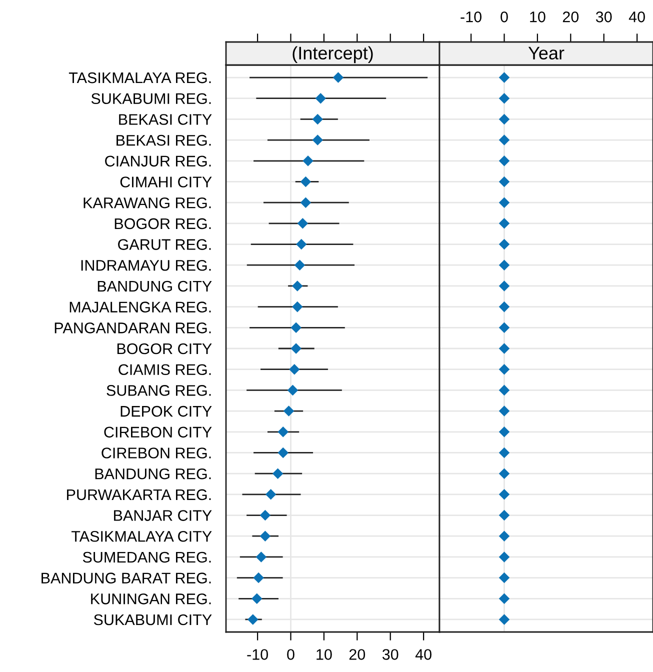 This screenshot has width=653, height=672. Describe the element at coordinates (164, 370) in the screenshot. I see `y-tick-label: CIAMIS REG.` at that location.